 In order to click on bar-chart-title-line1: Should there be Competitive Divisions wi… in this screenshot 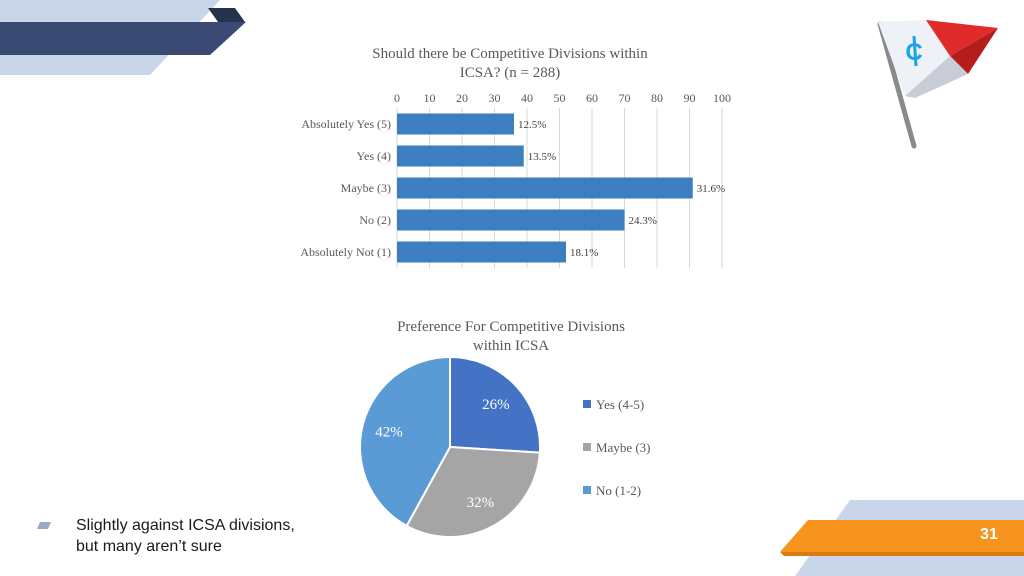, I will do `click(510, 54)`.